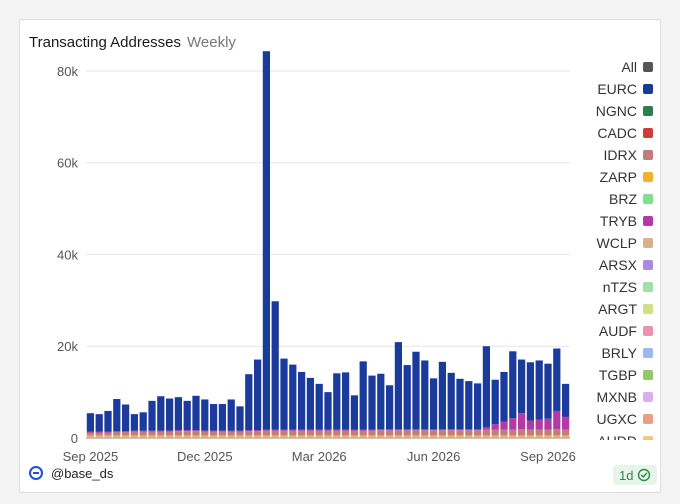  Describe the element at coordinates (82, 473) in the screenshot. I see `author-handle: @base_ds` at that location.